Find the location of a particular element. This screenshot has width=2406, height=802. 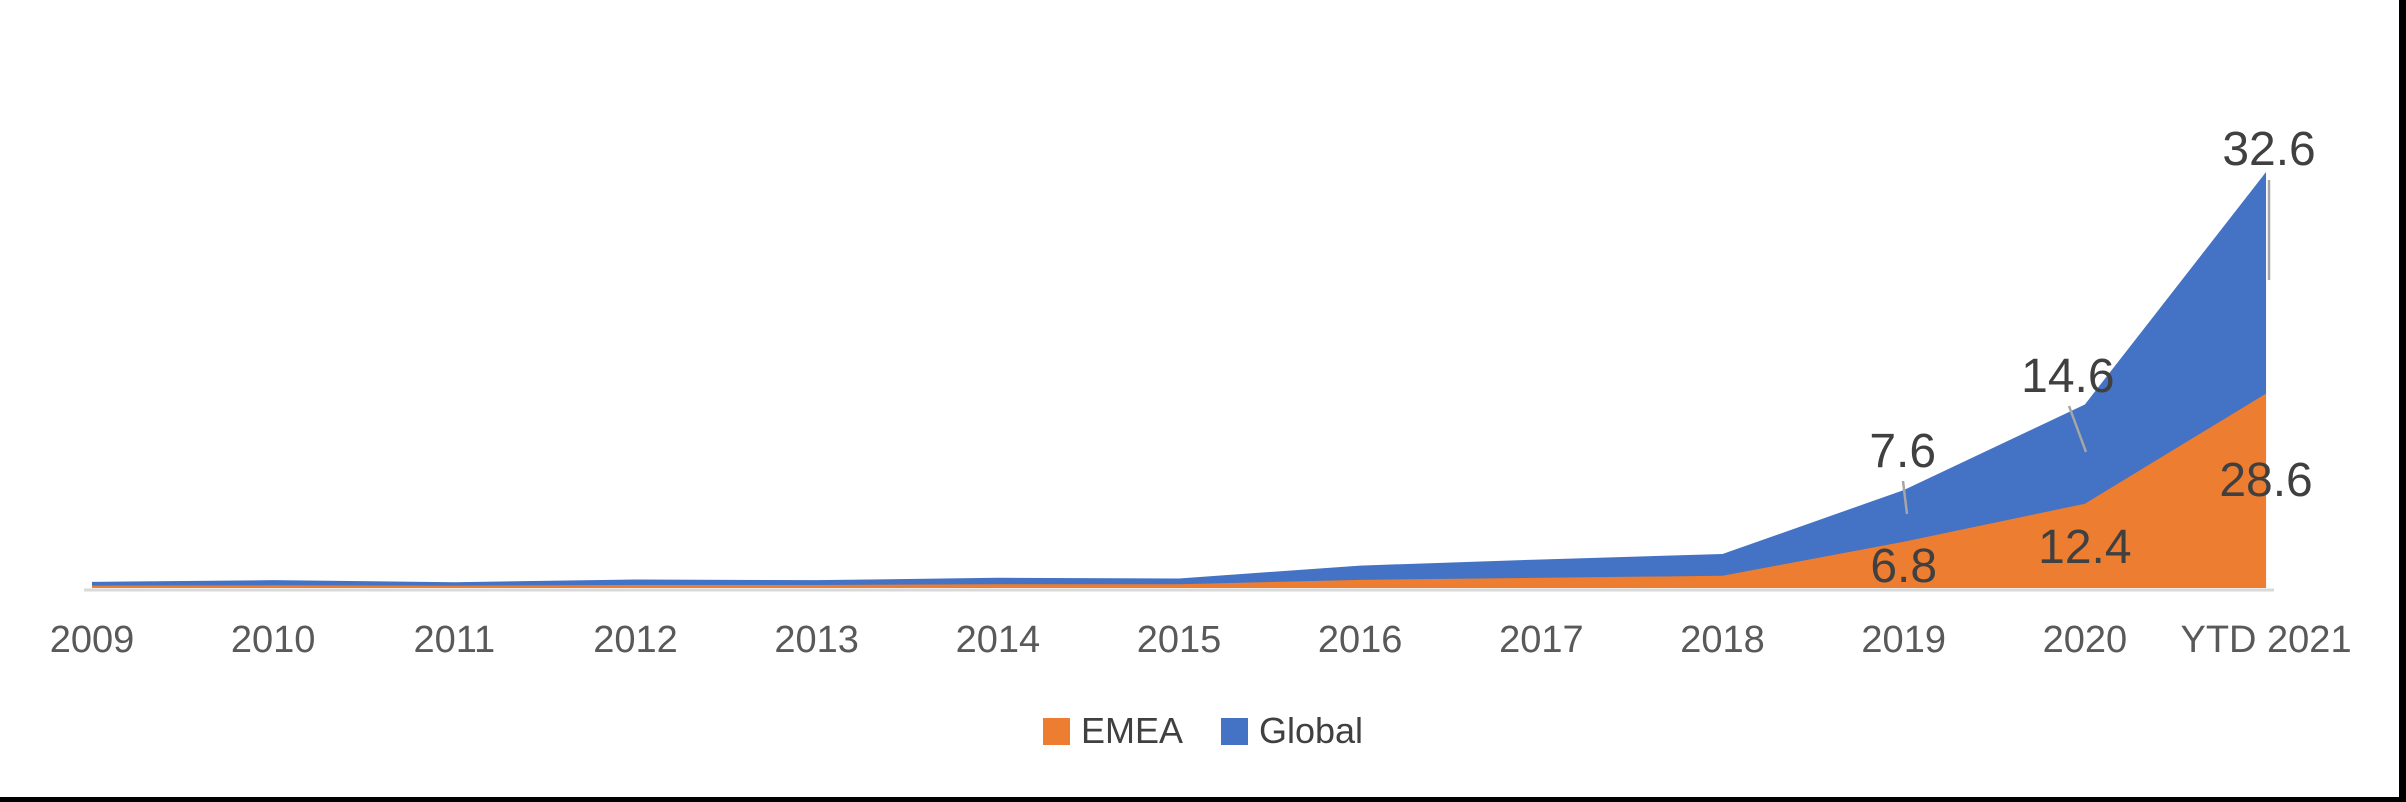

x-tick-label: 2019 is located at coordinates (1903, 640).